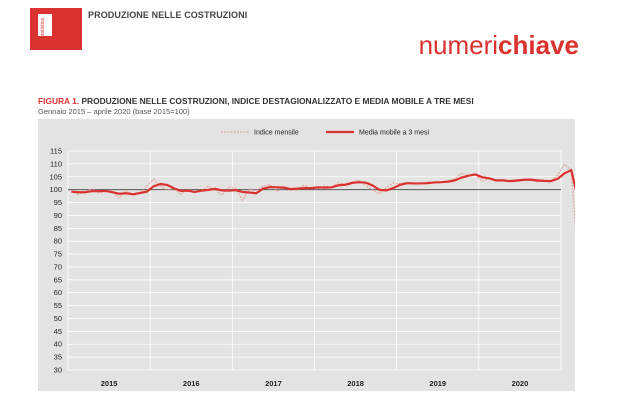 The width and height of the screenshot is (619, 417). What do you see at coordinates (58, 279) in the screenshot?
I see `y-tick-label: 65` at bounding box center [58, 279].